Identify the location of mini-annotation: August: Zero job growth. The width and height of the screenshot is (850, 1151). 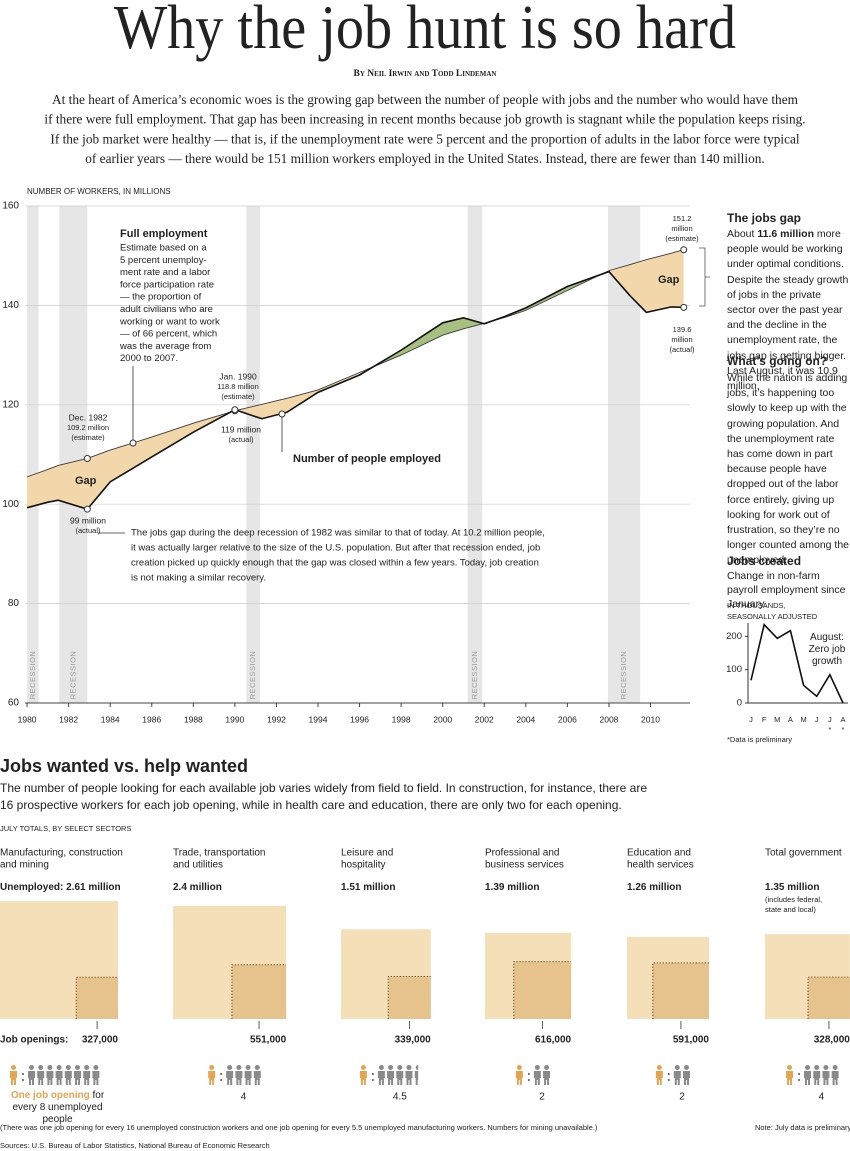
(827, 650).